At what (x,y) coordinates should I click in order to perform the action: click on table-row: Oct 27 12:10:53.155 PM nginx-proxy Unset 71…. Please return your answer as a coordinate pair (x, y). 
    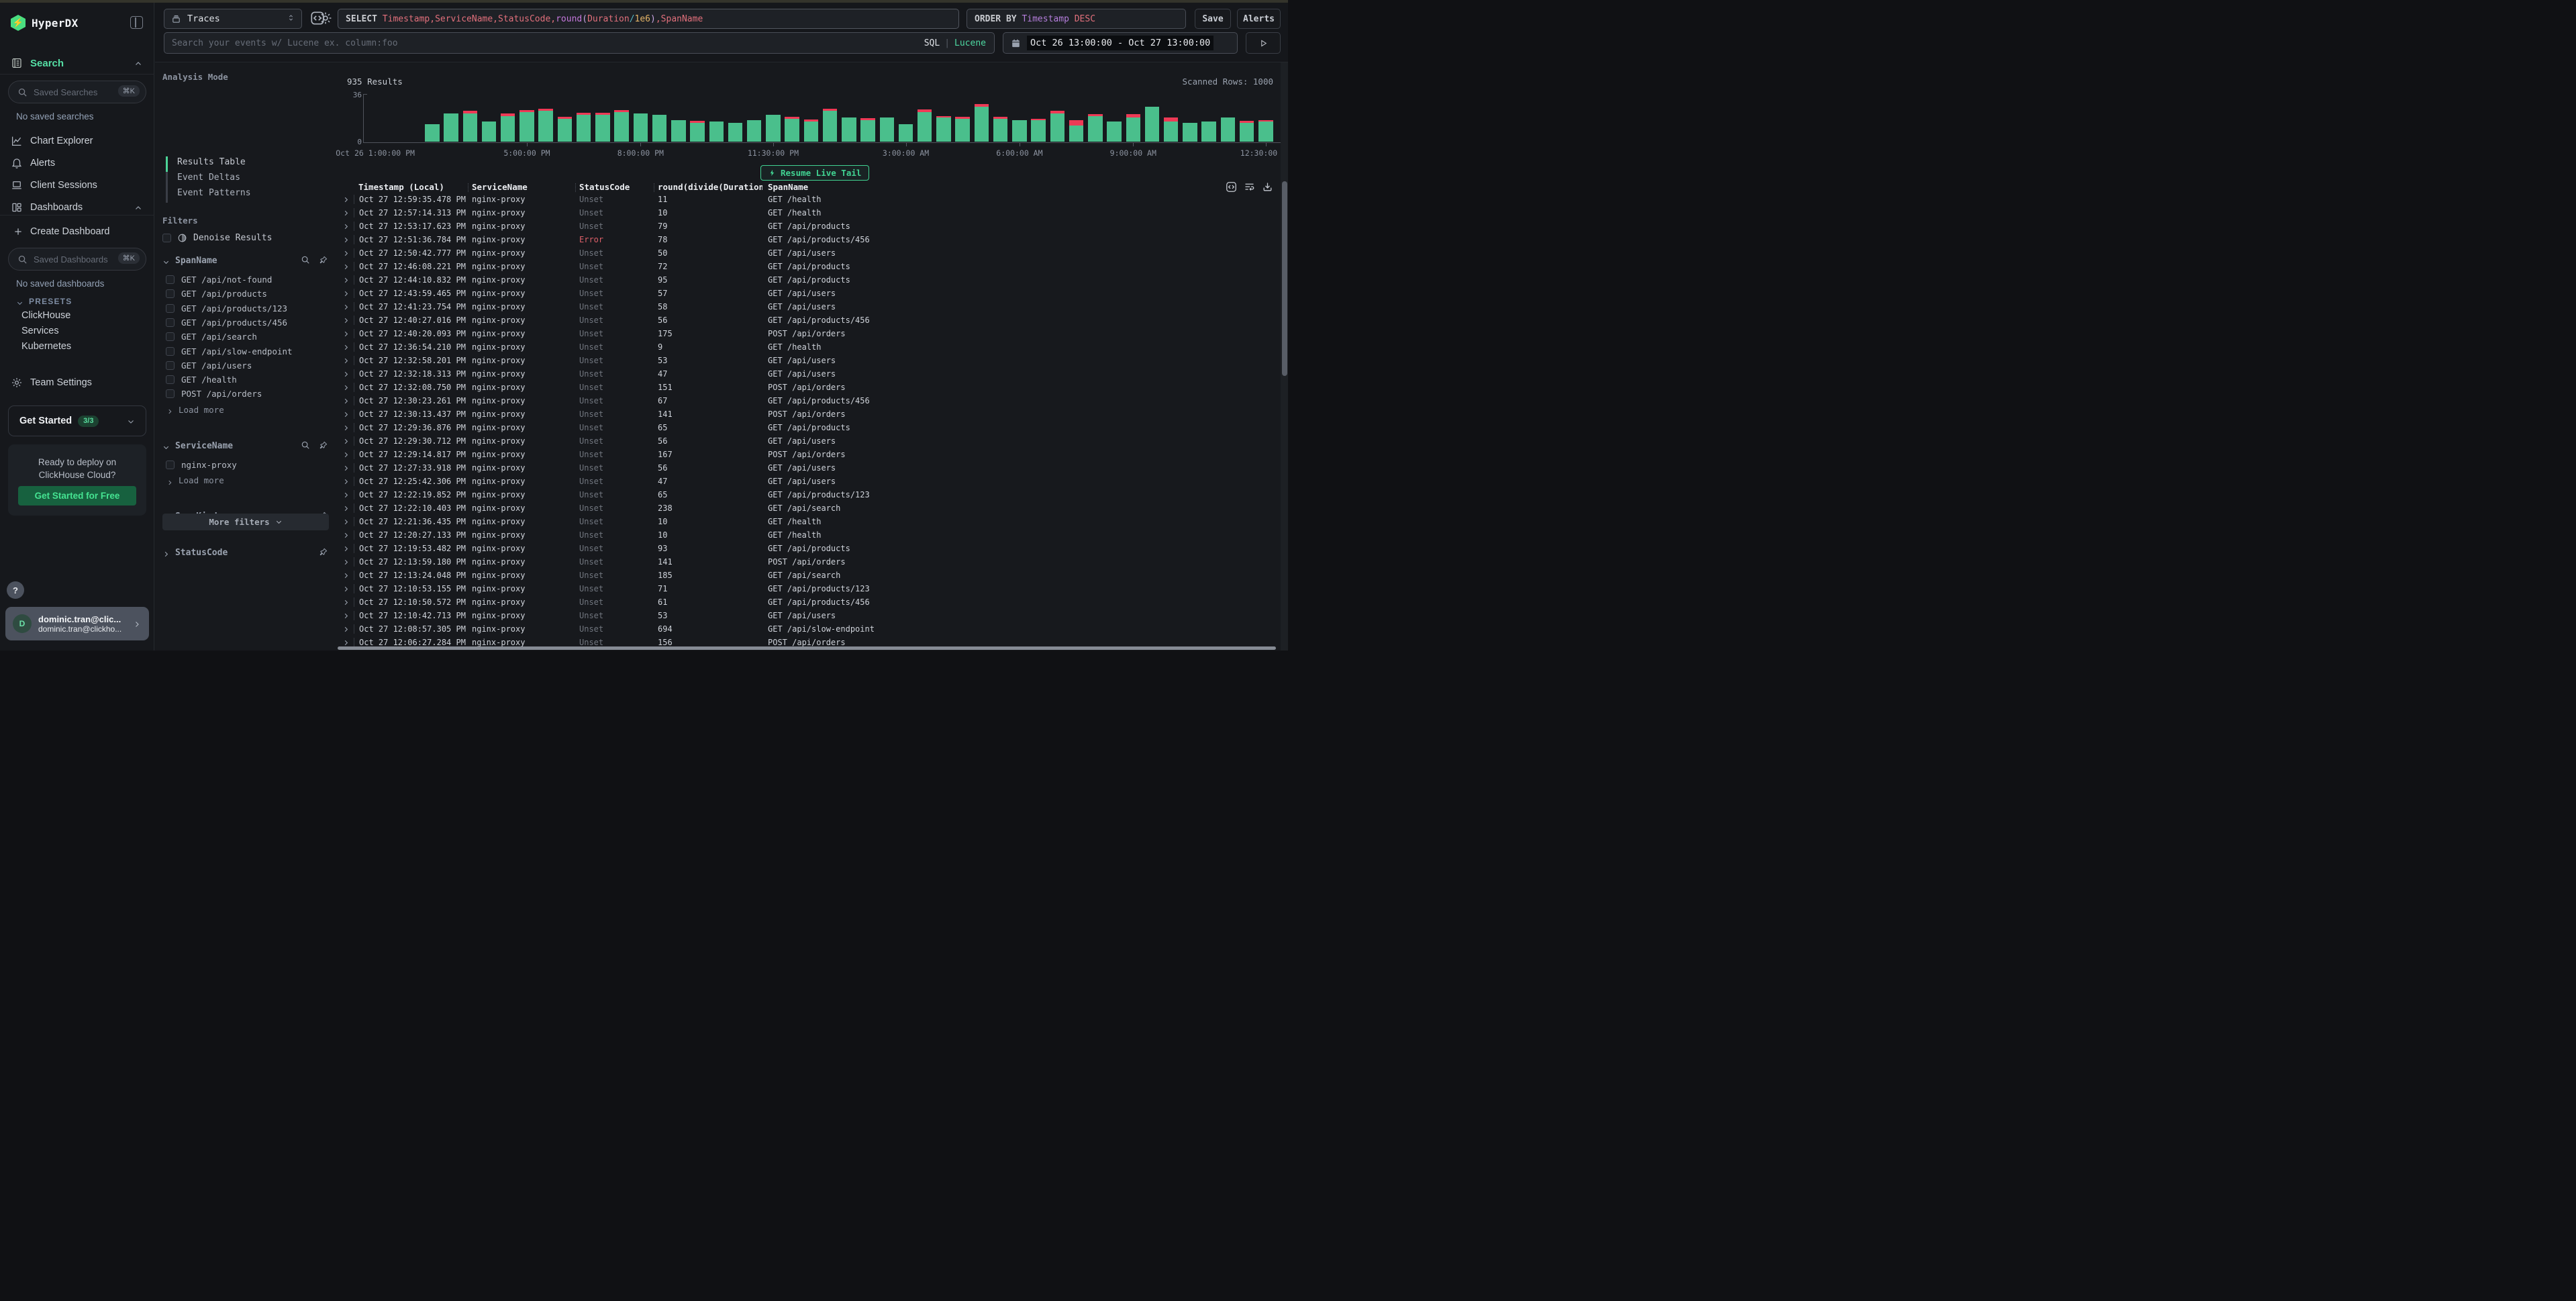
    Looking at the image, I should click on (809, 589).